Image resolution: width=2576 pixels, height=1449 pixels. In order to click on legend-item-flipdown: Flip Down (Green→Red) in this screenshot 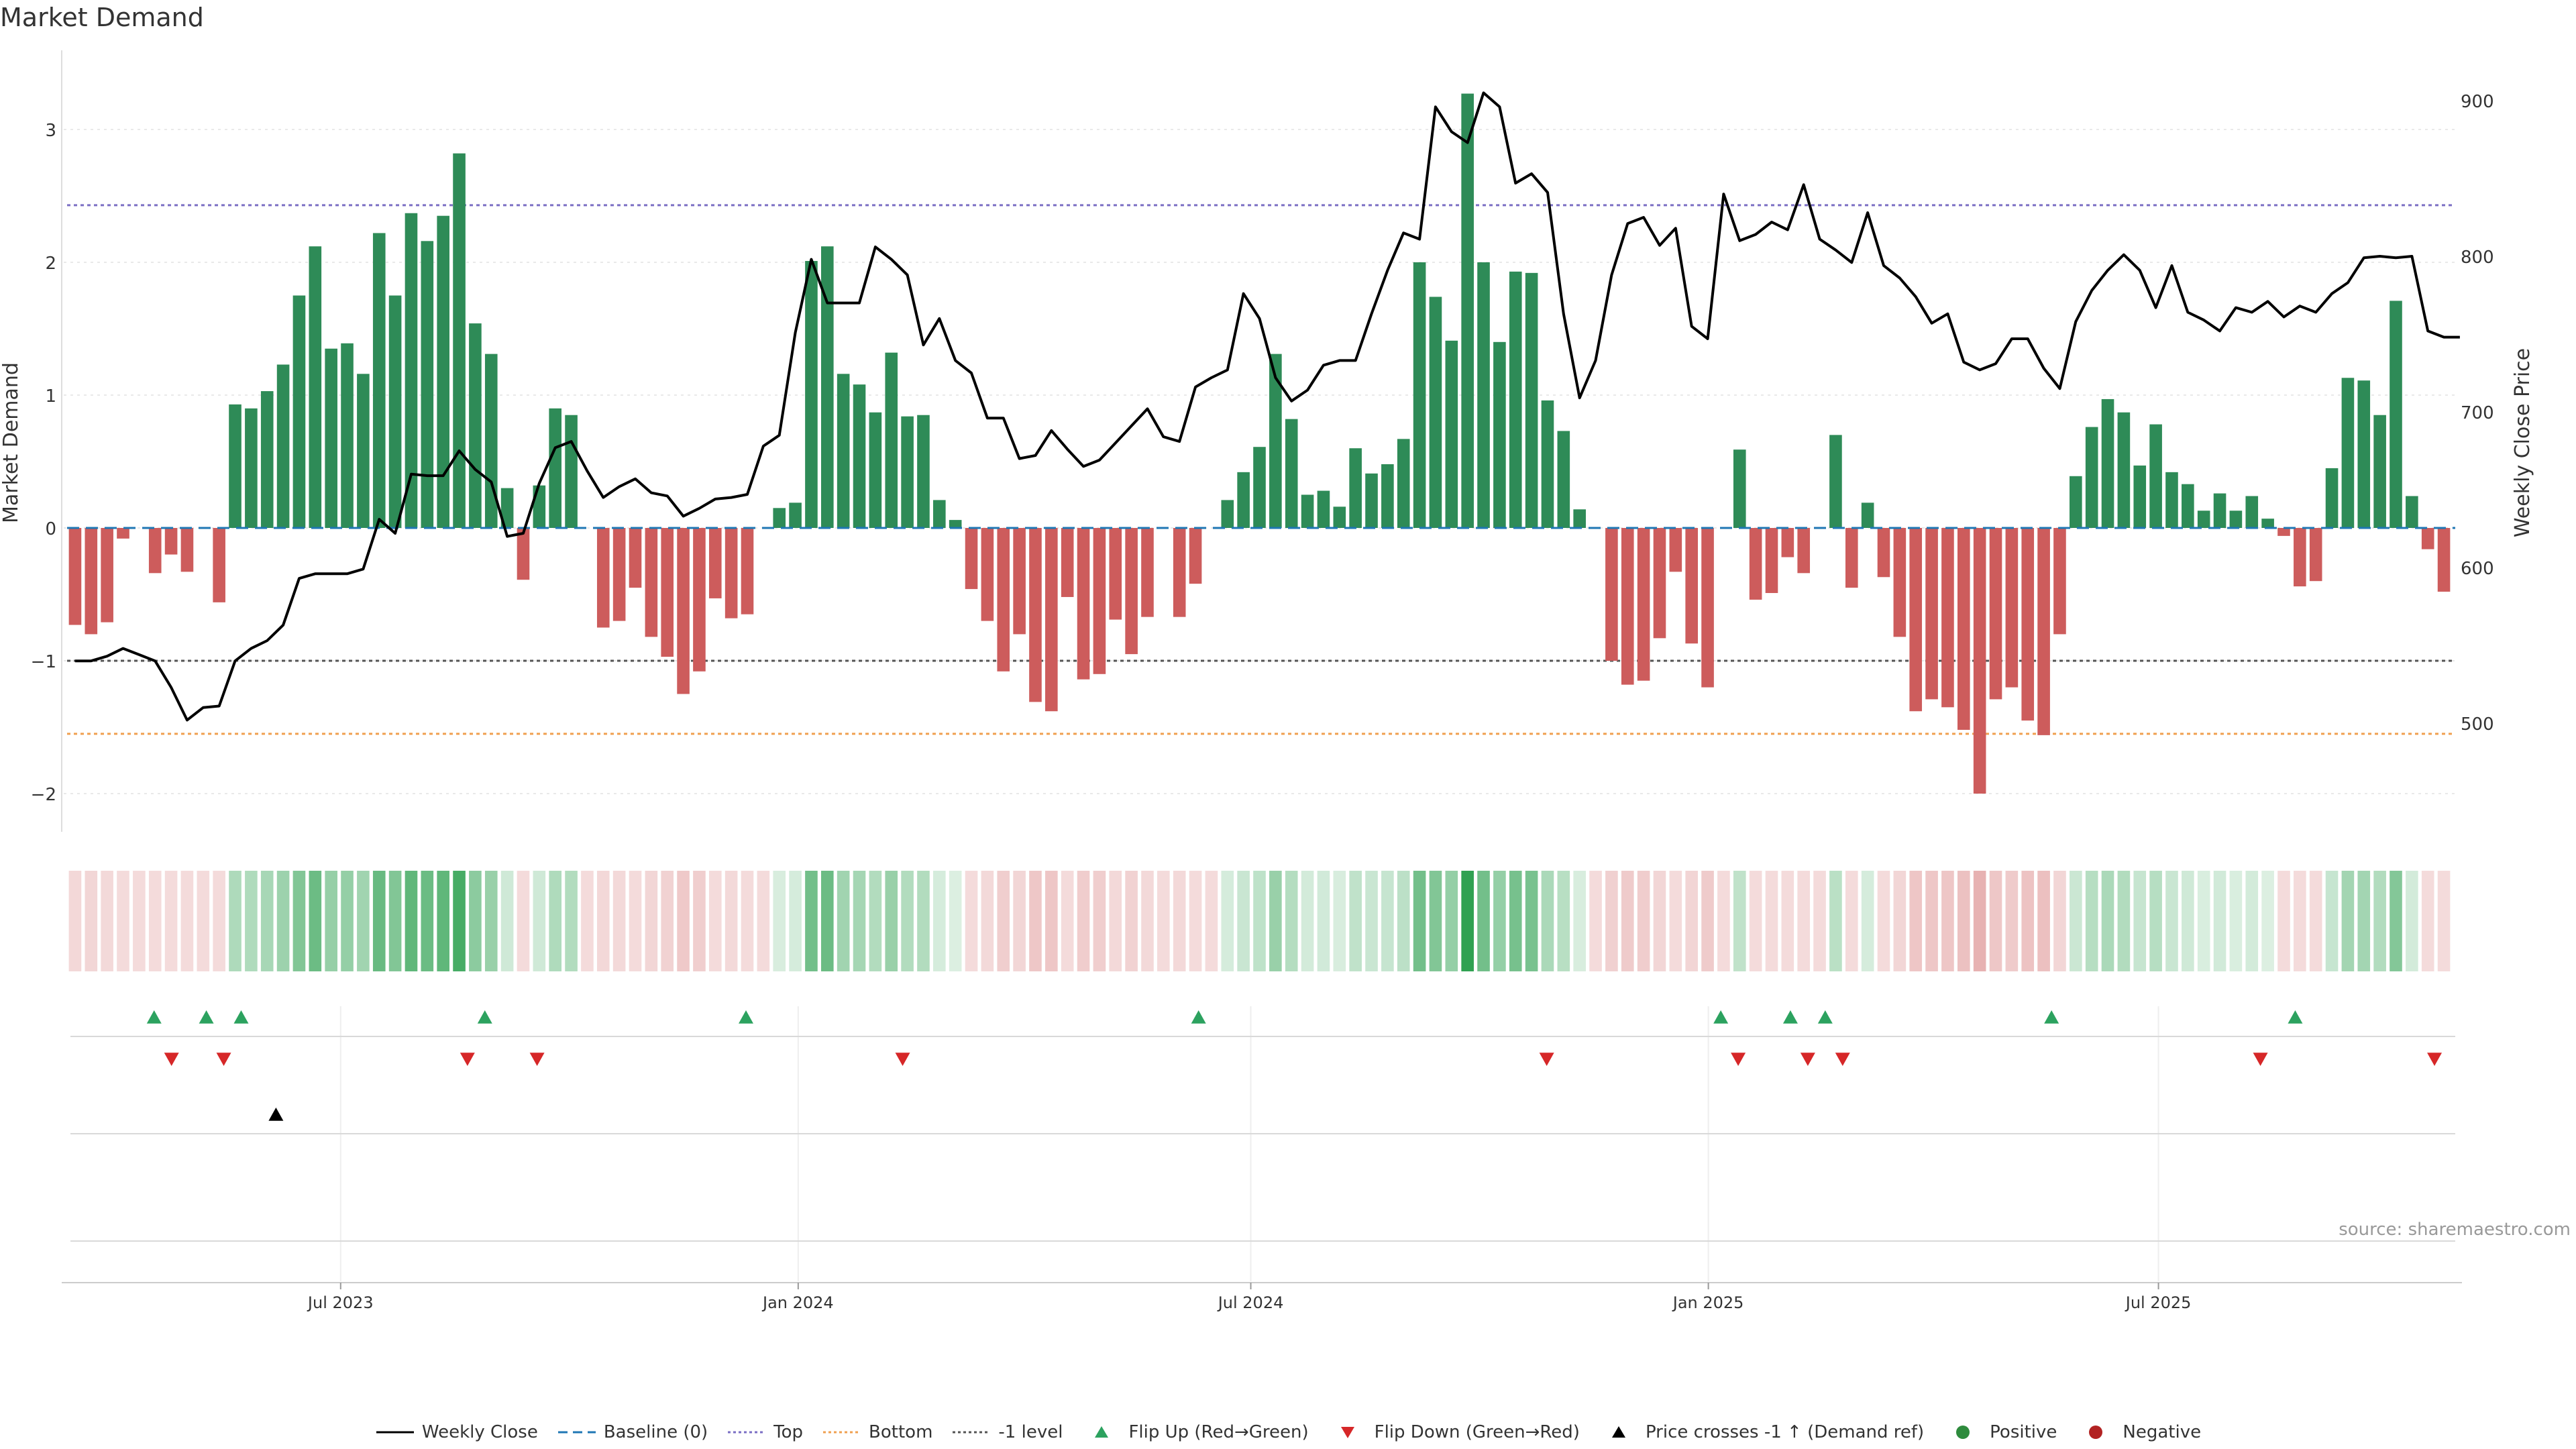, I will do `click(1454, 1432)`.